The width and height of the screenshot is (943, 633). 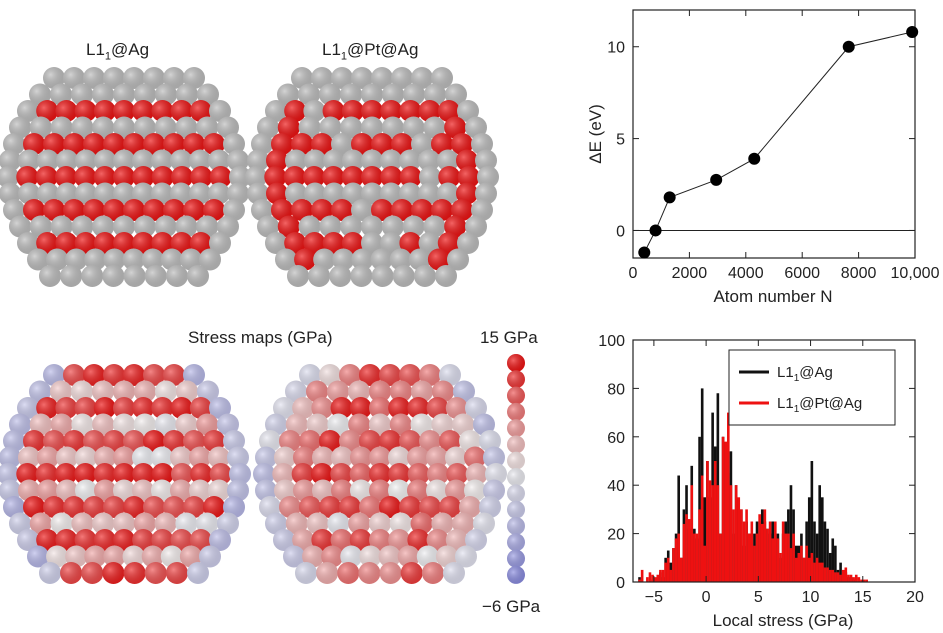 What do you see at coordinates (706, 597) in the screenshot?
I see `x-tick-label: 0` at bounding box center [706, 597].